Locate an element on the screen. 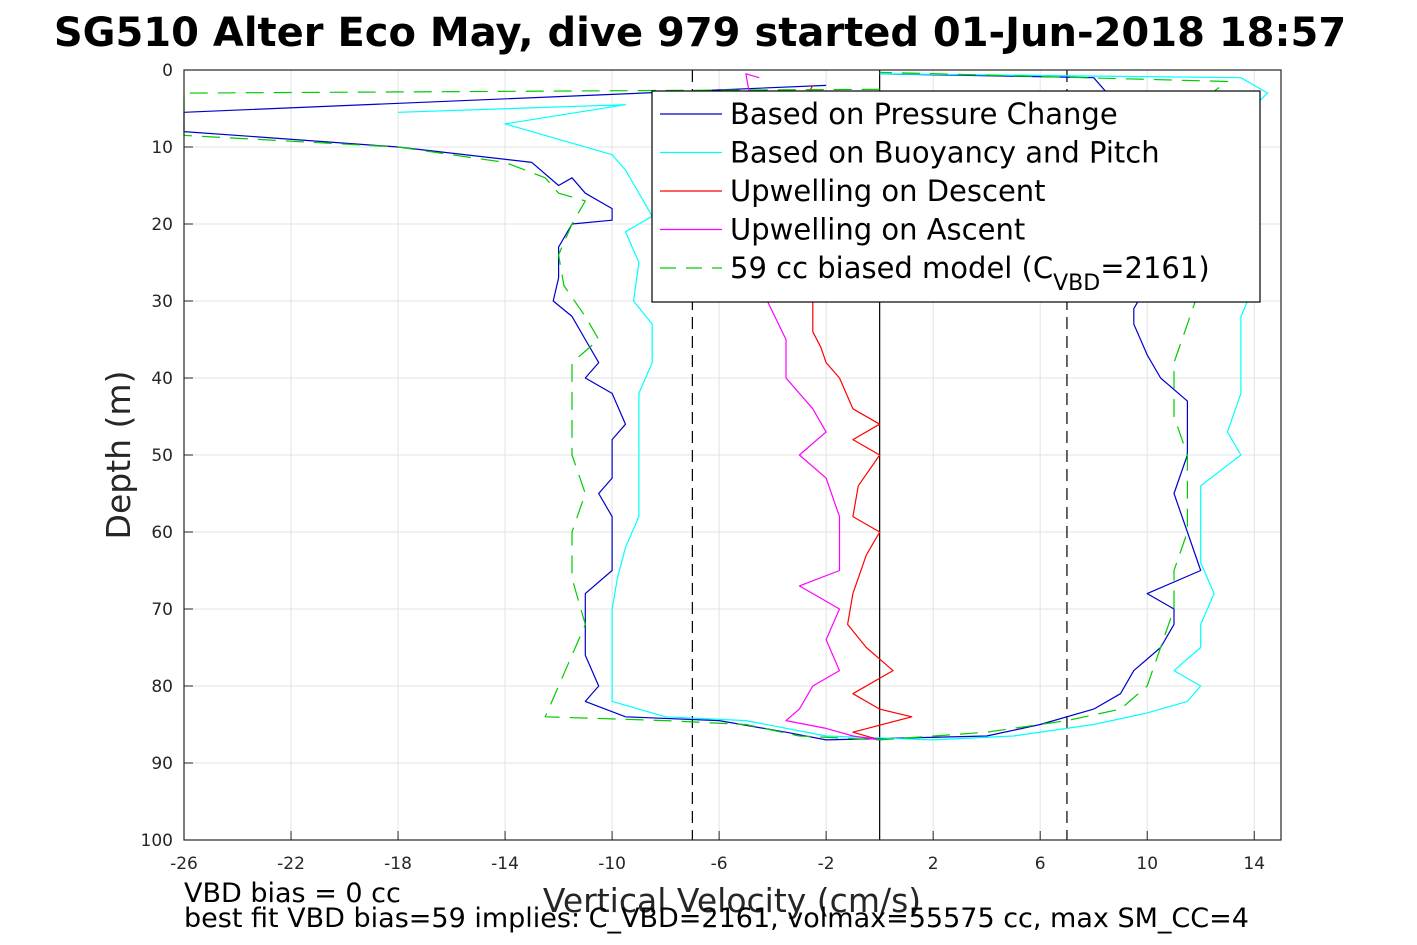 The image size is (1417, 945). x-tick-label: -6 is located at coordinates (719, 864).